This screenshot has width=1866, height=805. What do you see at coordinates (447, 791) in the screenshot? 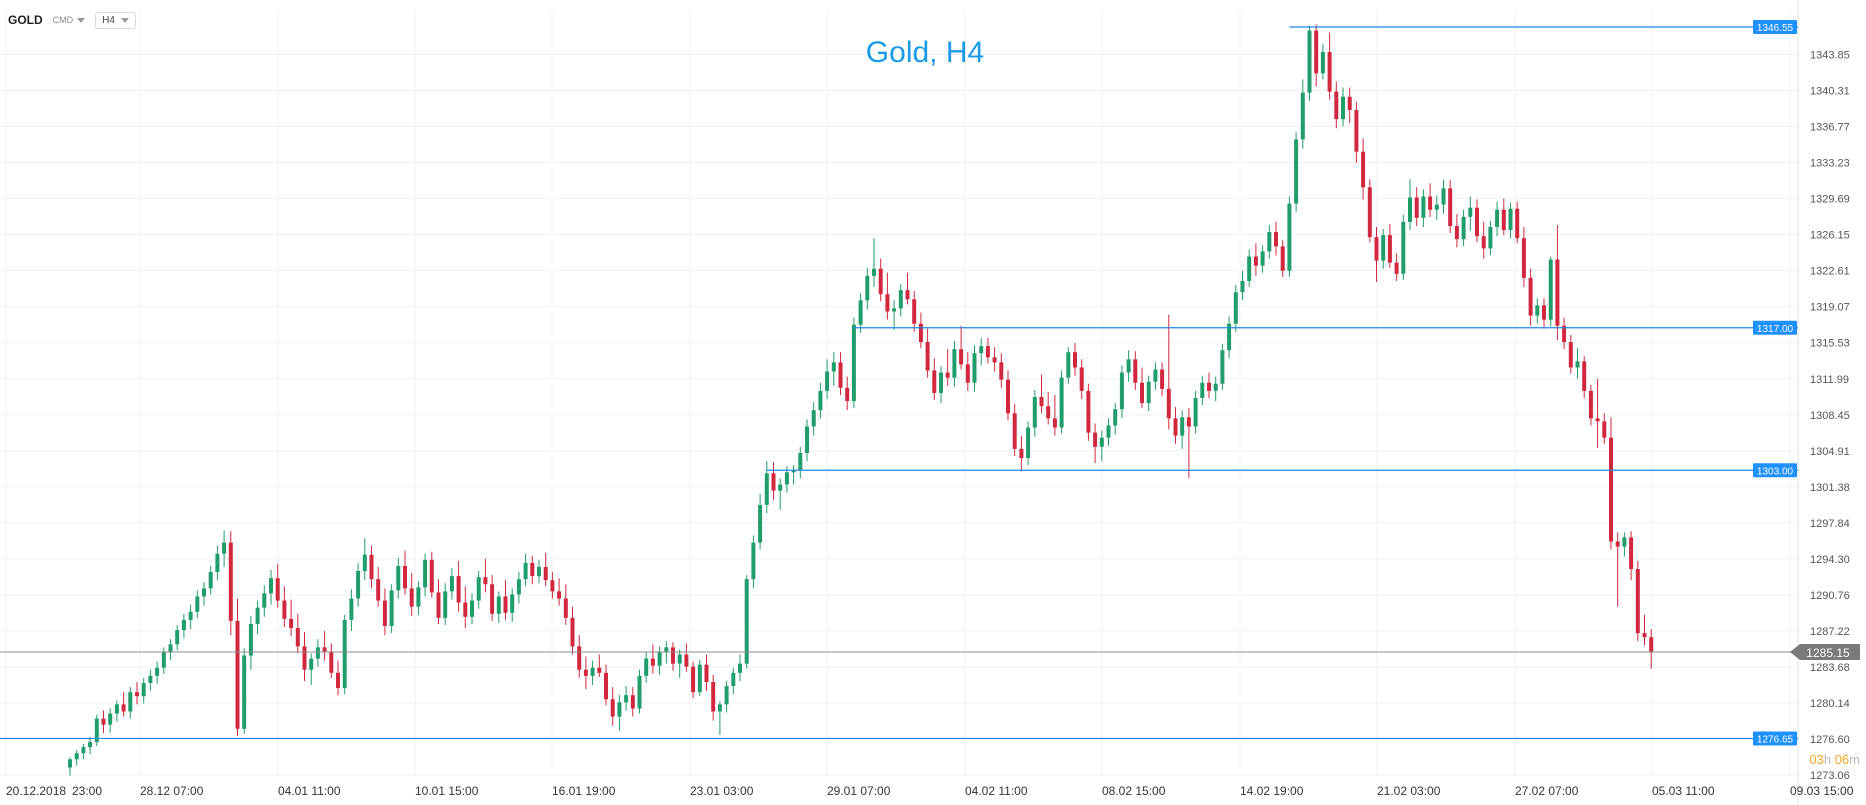
I see `time-tick-label: 10.01 15:00` at bounding box center [447, 791].